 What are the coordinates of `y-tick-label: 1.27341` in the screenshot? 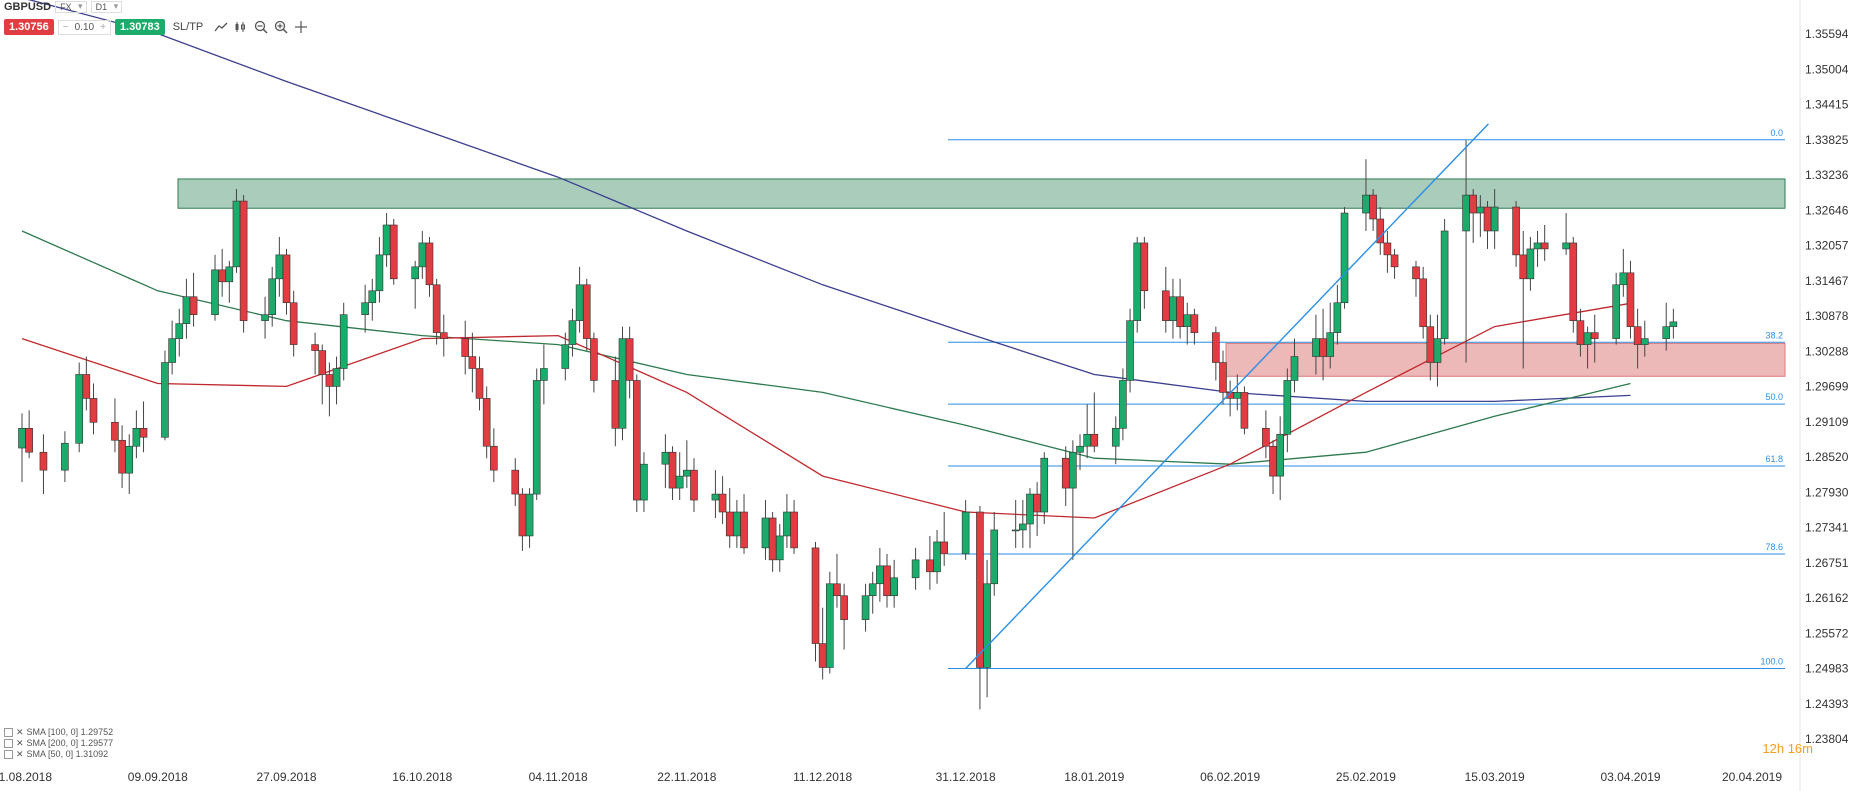 It's located at (1827, 528).